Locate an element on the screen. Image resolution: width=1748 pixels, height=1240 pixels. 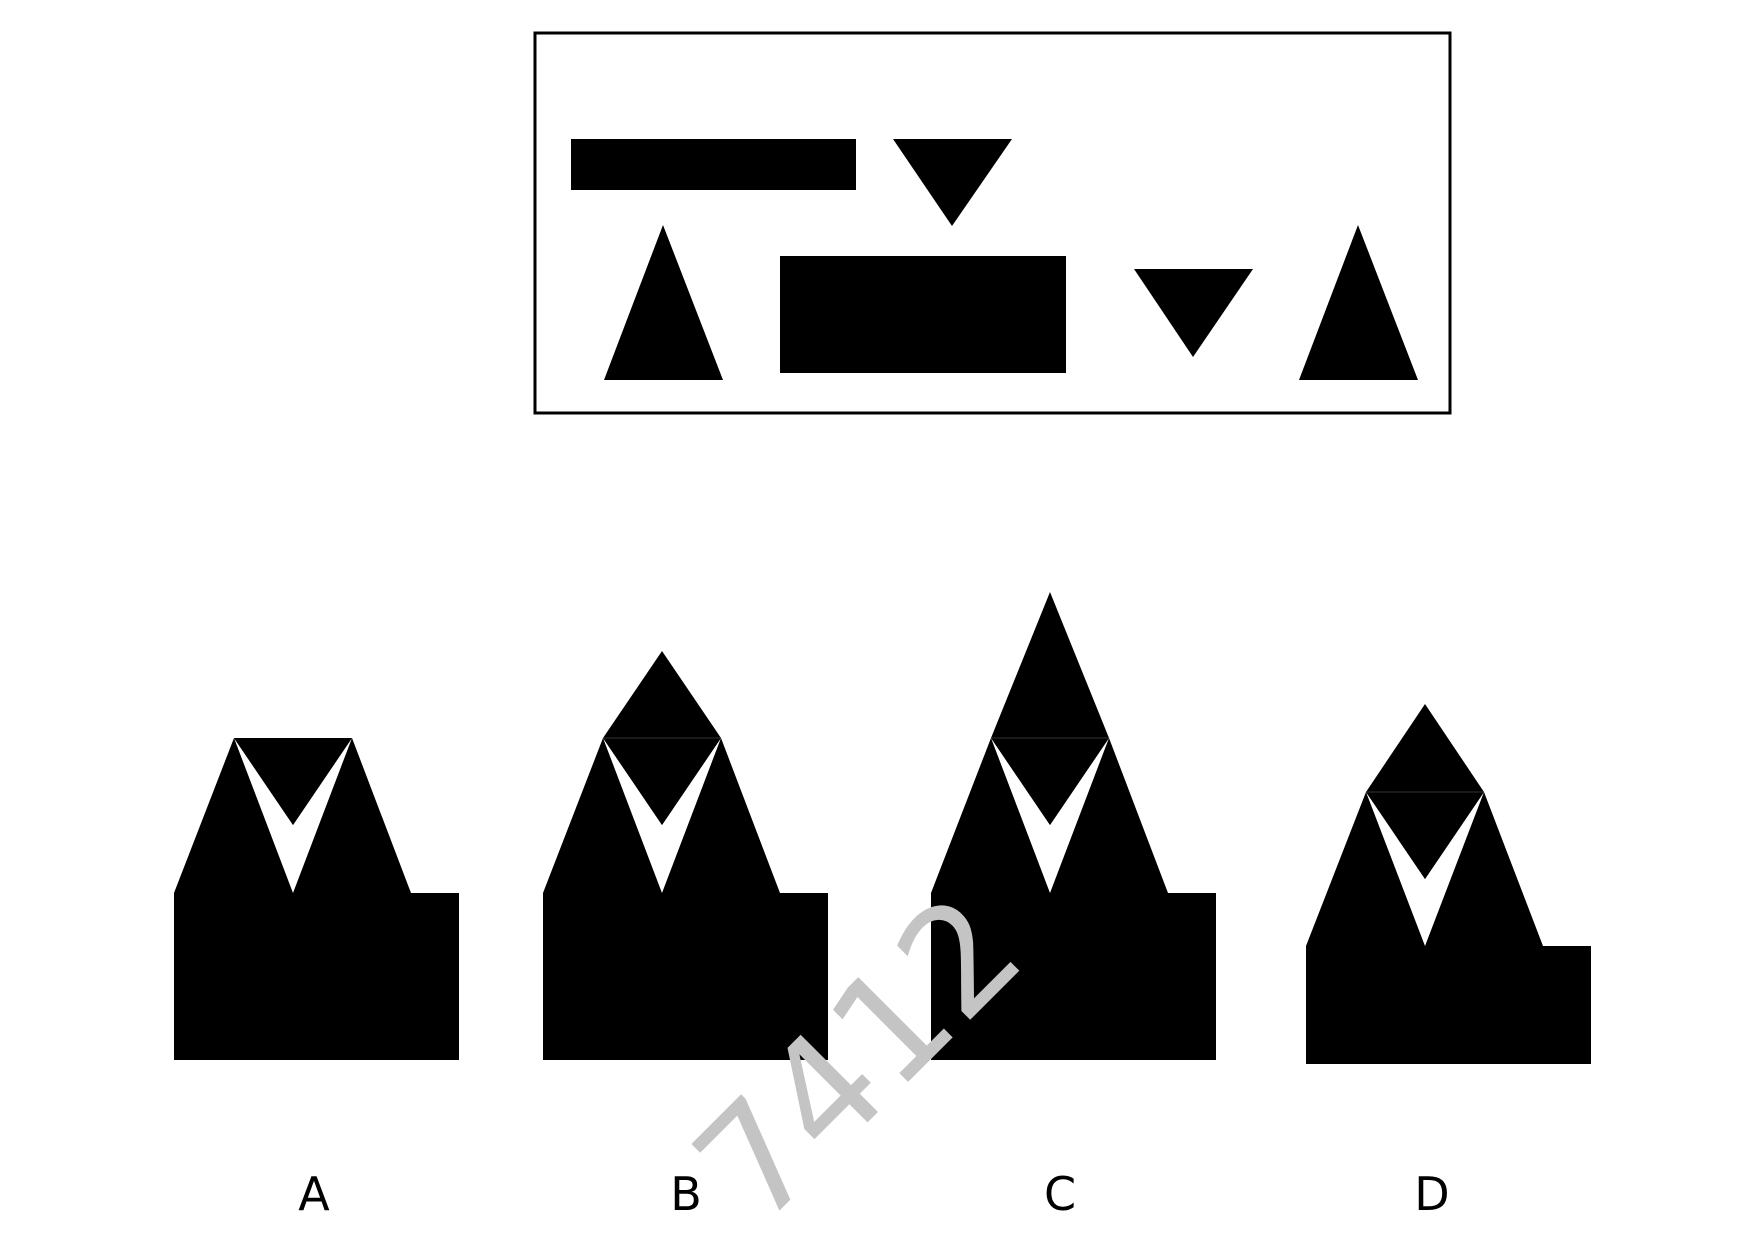
option-b-figure is located at coordinates (685, 855).